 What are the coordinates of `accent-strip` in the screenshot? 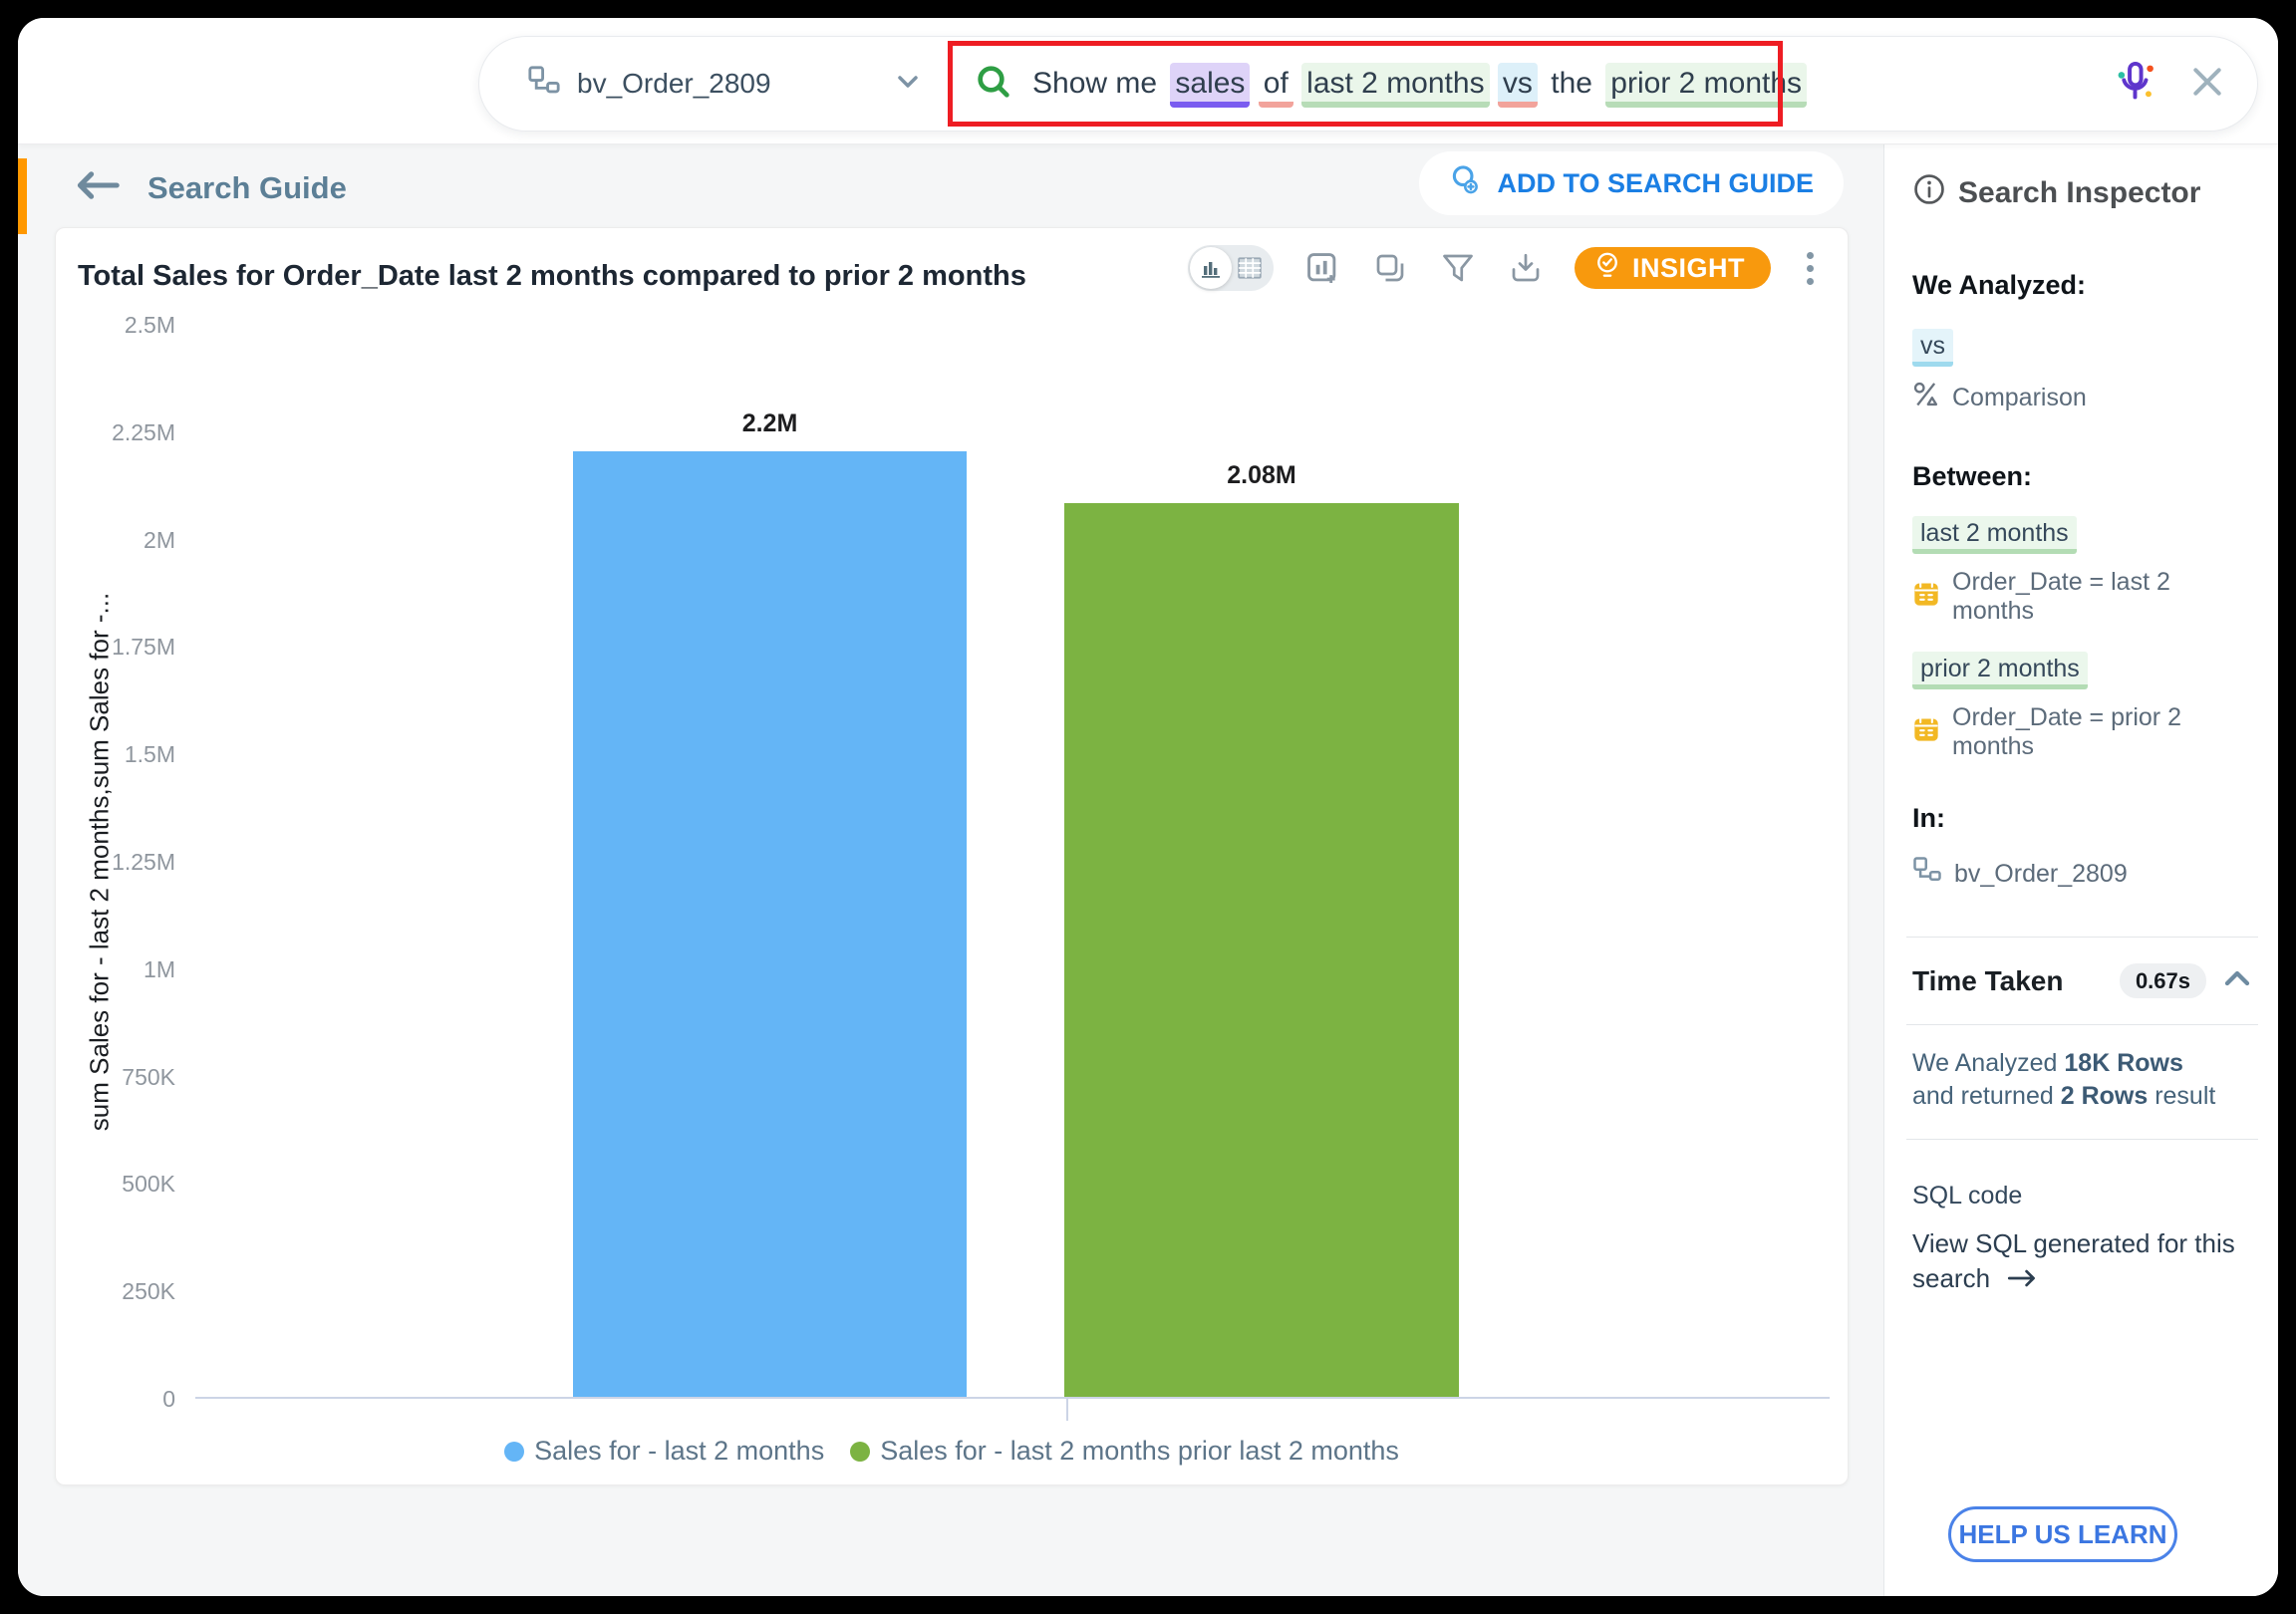 It's located at (22, 196).